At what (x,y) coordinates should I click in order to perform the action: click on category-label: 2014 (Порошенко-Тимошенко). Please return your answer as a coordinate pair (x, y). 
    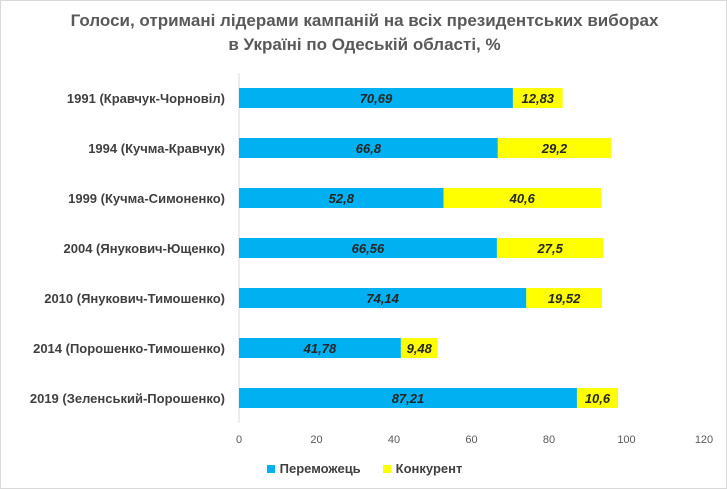
    Looking at the image, I should click on (129, 348).